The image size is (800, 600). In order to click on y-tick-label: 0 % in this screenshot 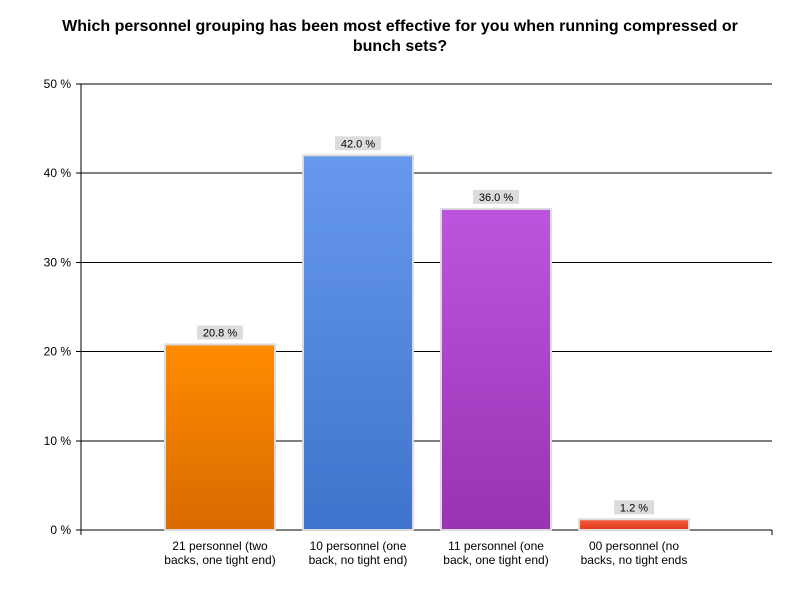, I will do `click(60, 530)`.